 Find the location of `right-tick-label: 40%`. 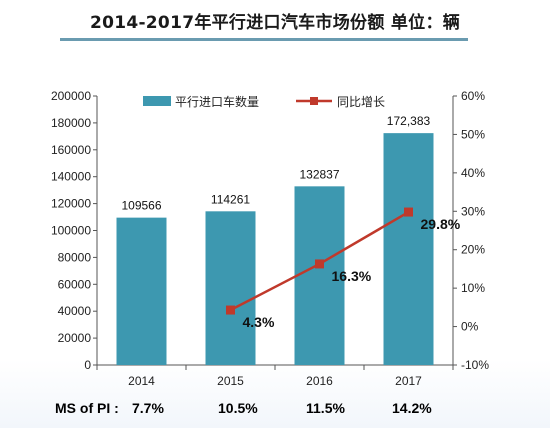

right-tick-label: 40% is located at coordinates (473, 173).